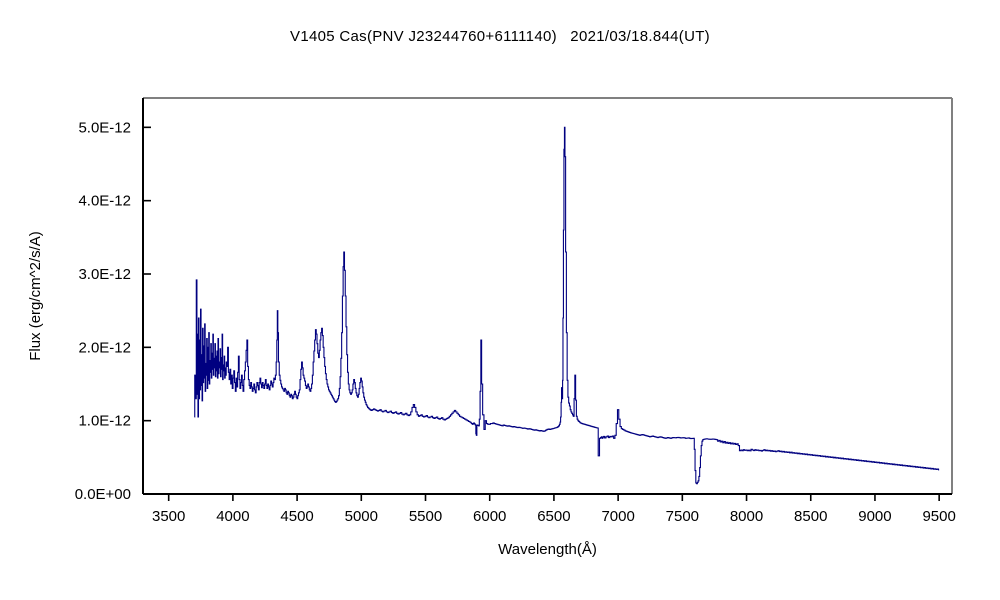  I want to click on y-tick-label: 5.0E-12, so click(104, 127).